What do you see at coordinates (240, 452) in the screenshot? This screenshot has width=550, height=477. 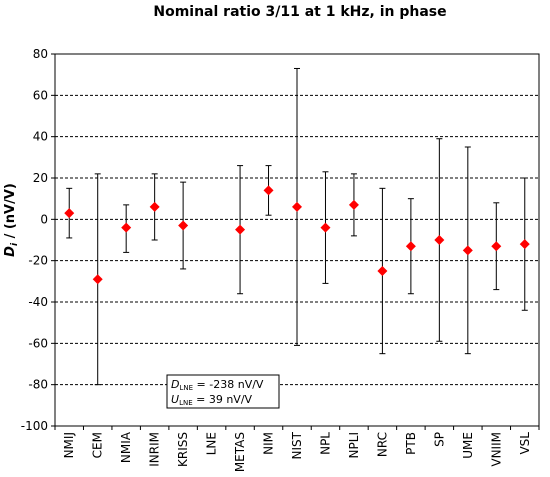 I see `x-tick-label: METAS` at bounding box center [240, 452].